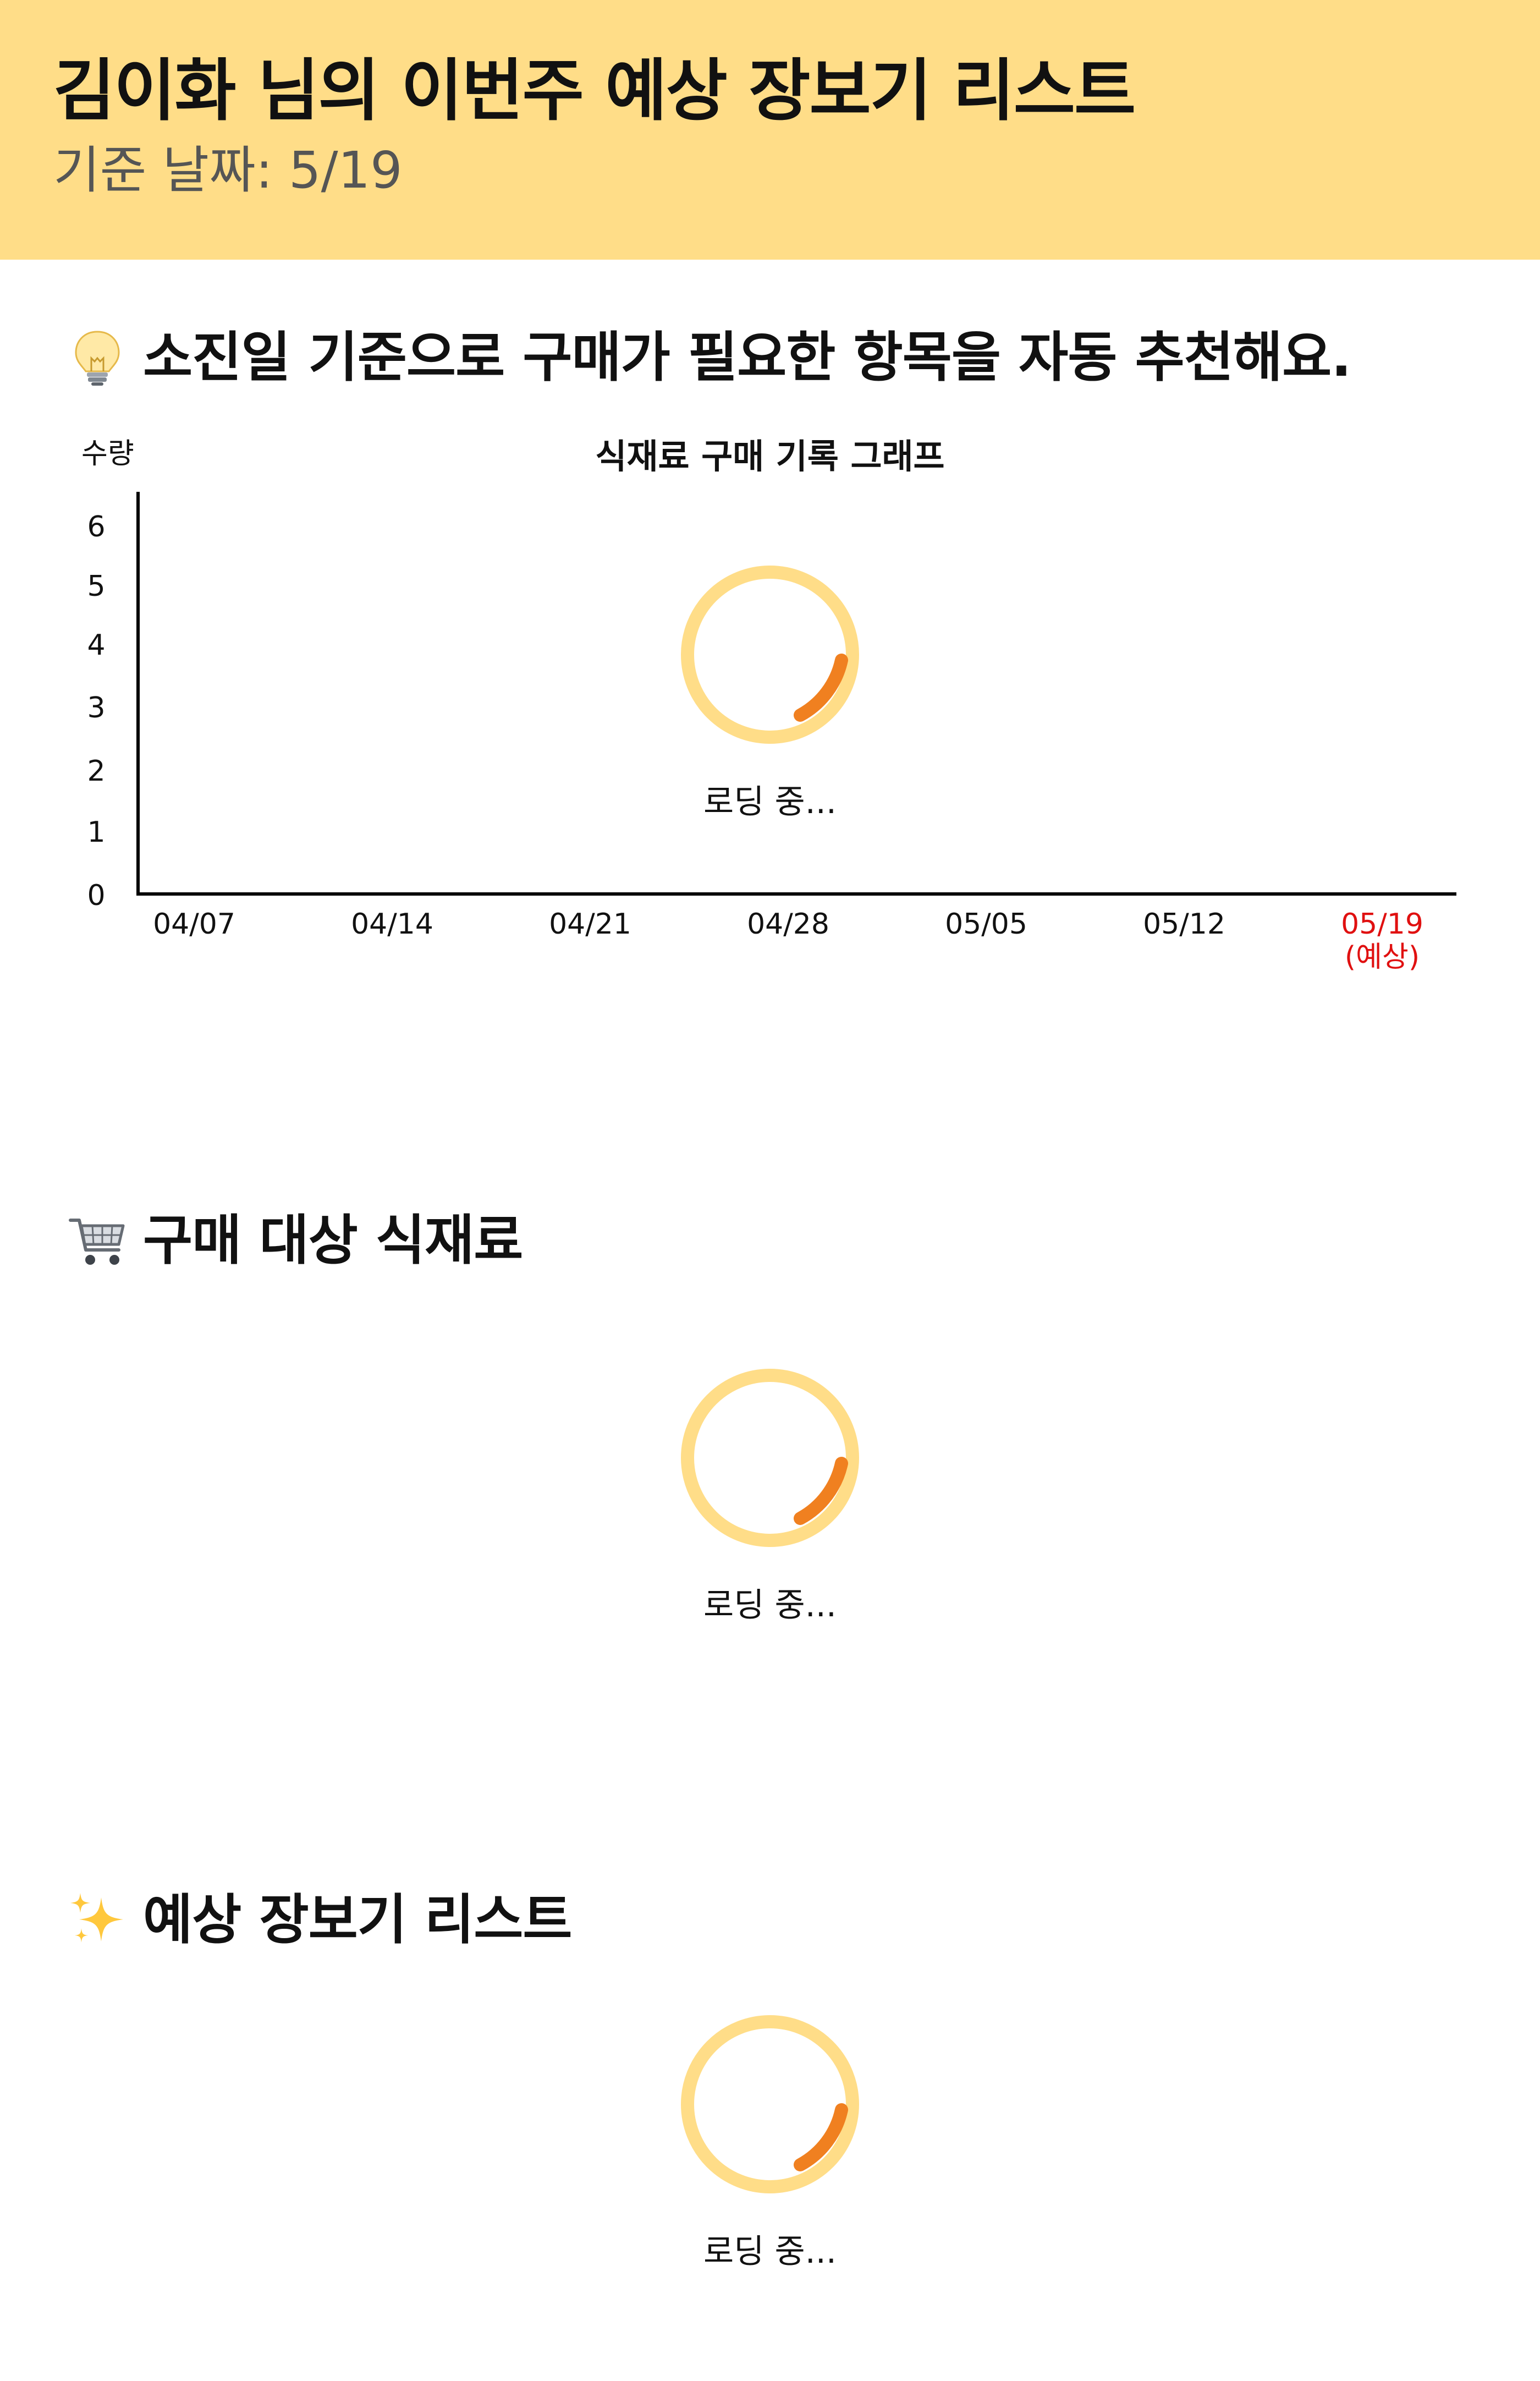 The image size is (1540, 2381). Describe the element at coordinates (1382, 925) in the screenshot. I see `x-tick-0519: 05/19` at that location.